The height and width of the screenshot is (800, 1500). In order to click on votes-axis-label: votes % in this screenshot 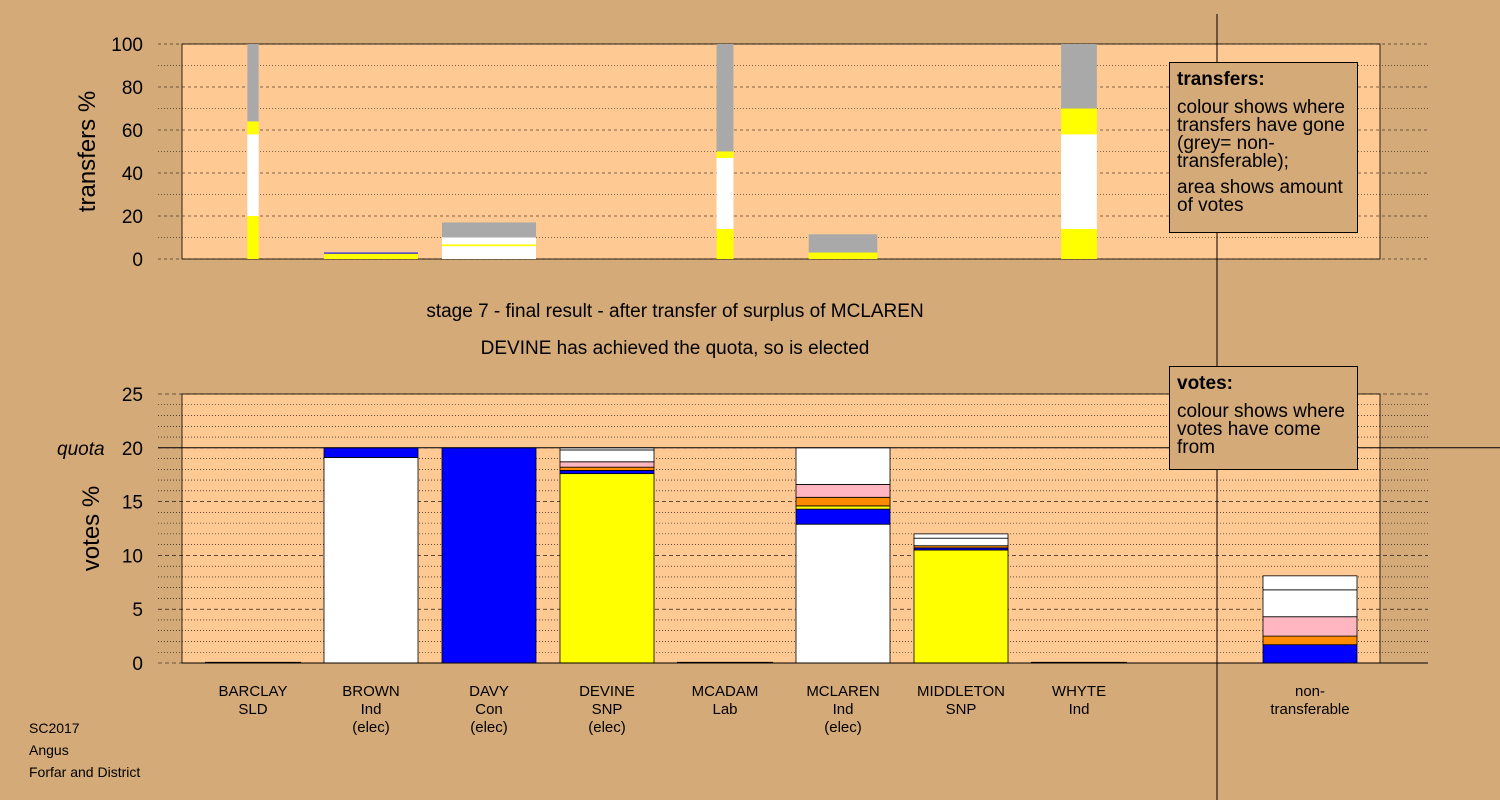, I will do `click(91, 528)`.